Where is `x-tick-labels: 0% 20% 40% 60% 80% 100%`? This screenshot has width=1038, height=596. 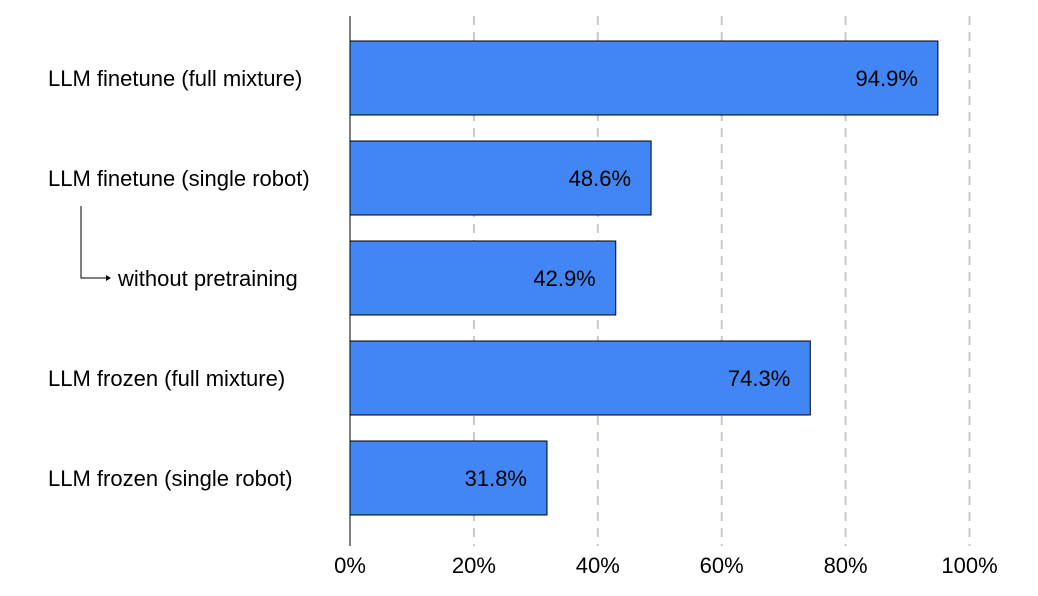 x-tick-labels: 0% 20% 40% 60% 80% 100% is located at coordinates (666, 565).